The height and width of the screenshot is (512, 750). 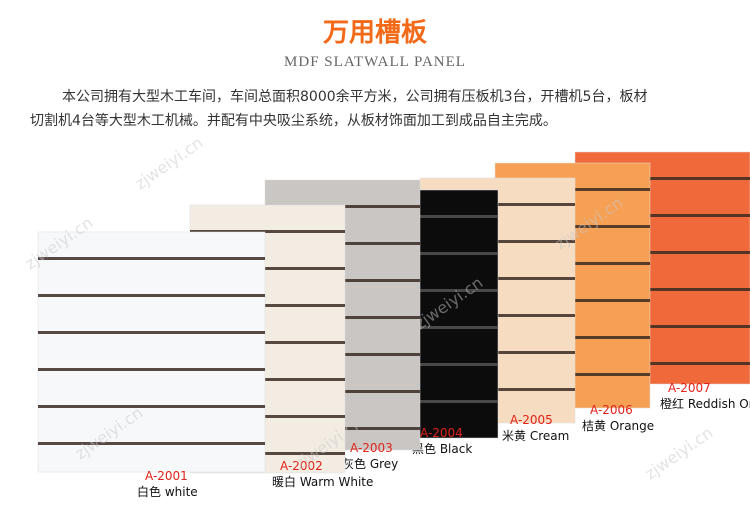 What do you see at coordinates (689, 388) in the screenshot?
I see `panel-code: A-2007` at bounding box center [689, 388].